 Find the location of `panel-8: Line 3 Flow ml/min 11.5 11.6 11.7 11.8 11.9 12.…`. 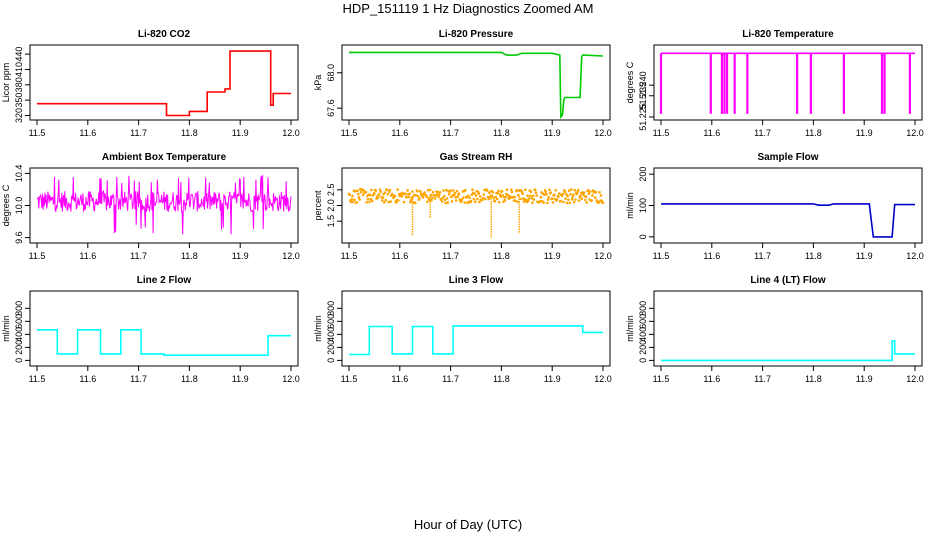

panel-8: Line 3 Flow ml/min 11.5 11.6 11.7 11.8 11.9 12.… is located at coordinates (462, 329).